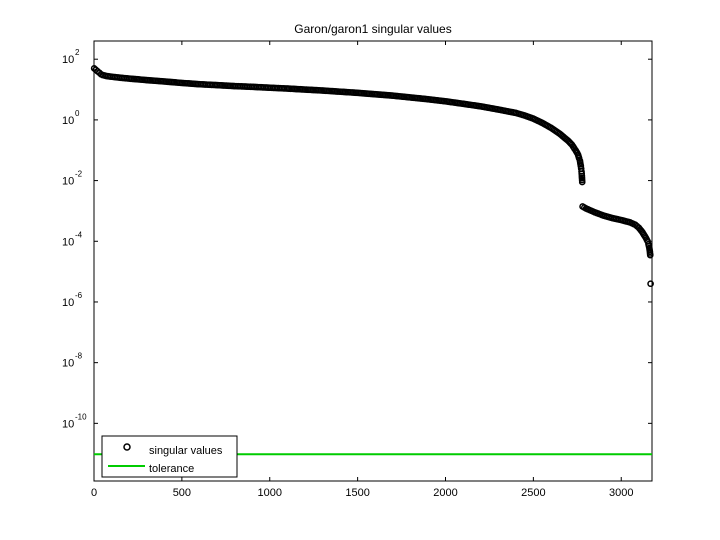 Image resolution: width=720 pixels, height=540 pixels. I want to click on x-tick-label: 2500, so click(533, 493).